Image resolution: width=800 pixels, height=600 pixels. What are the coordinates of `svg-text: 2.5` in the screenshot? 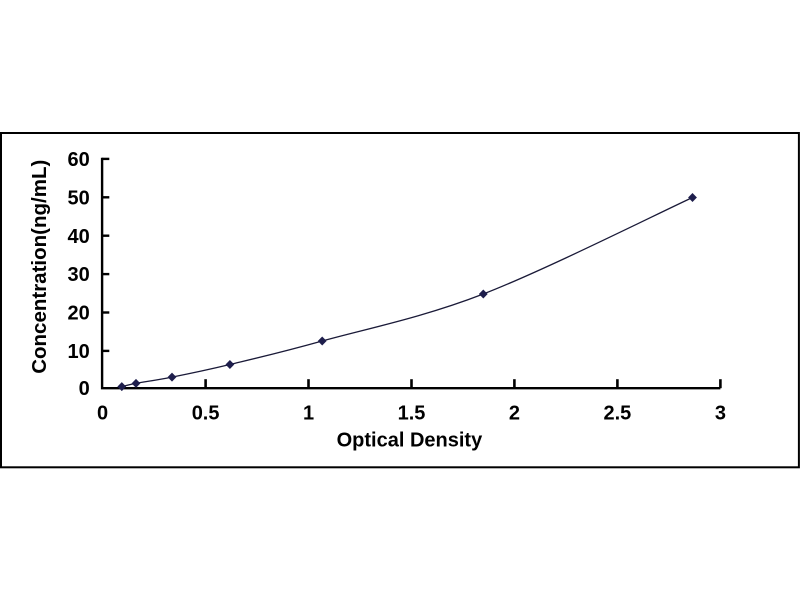 It's located at (617, 414).